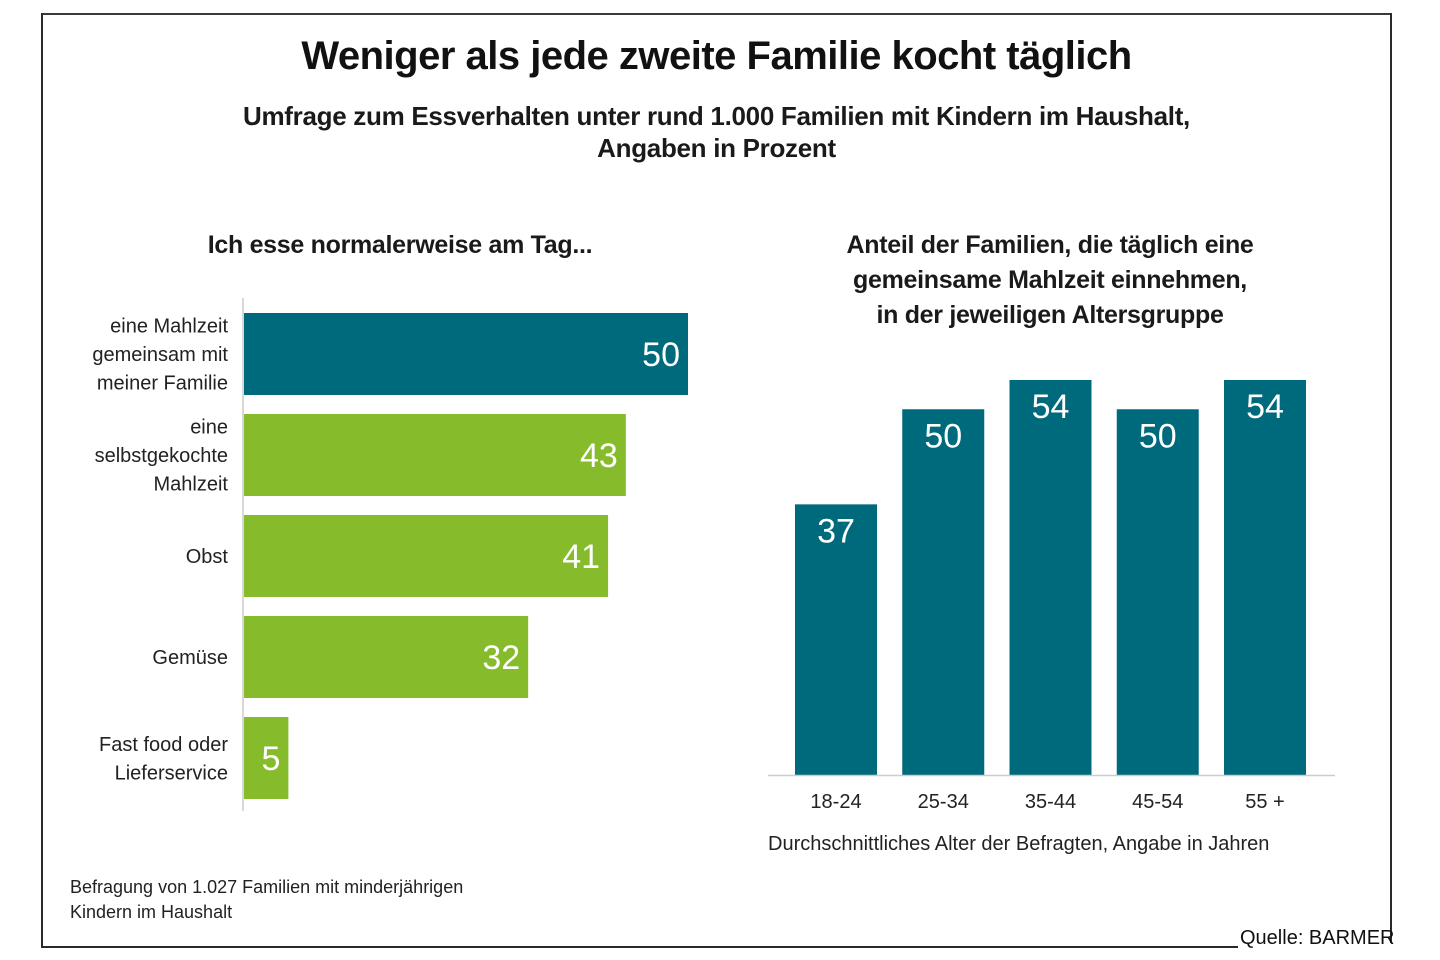  Describe the element at coordinates (1264, 802) in the screenshot. I see `right-tick-label-4: 55 +` at that location.